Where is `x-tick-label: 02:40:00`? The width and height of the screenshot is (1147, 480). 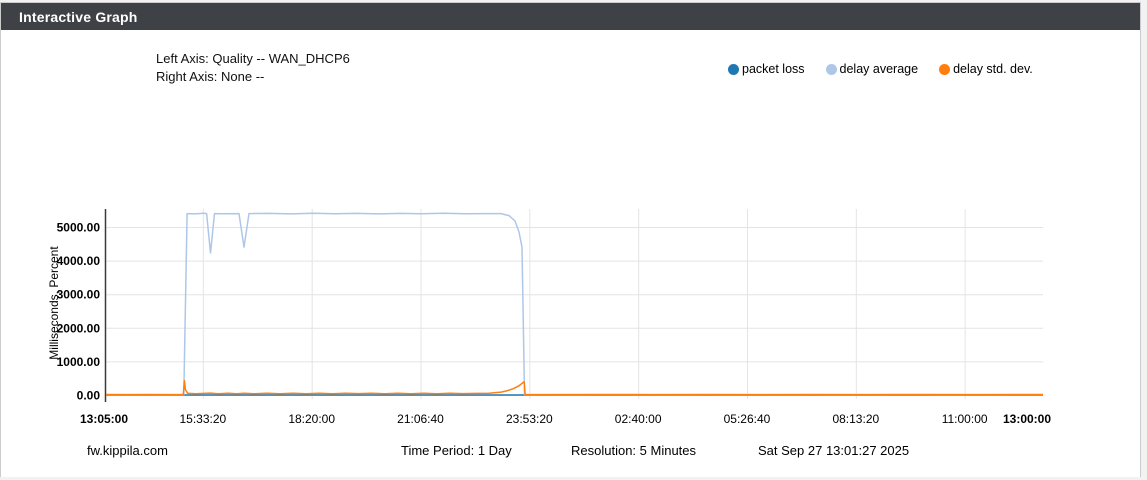
x-tick-label: 02:40:00 is located at coordinates (638, 419).